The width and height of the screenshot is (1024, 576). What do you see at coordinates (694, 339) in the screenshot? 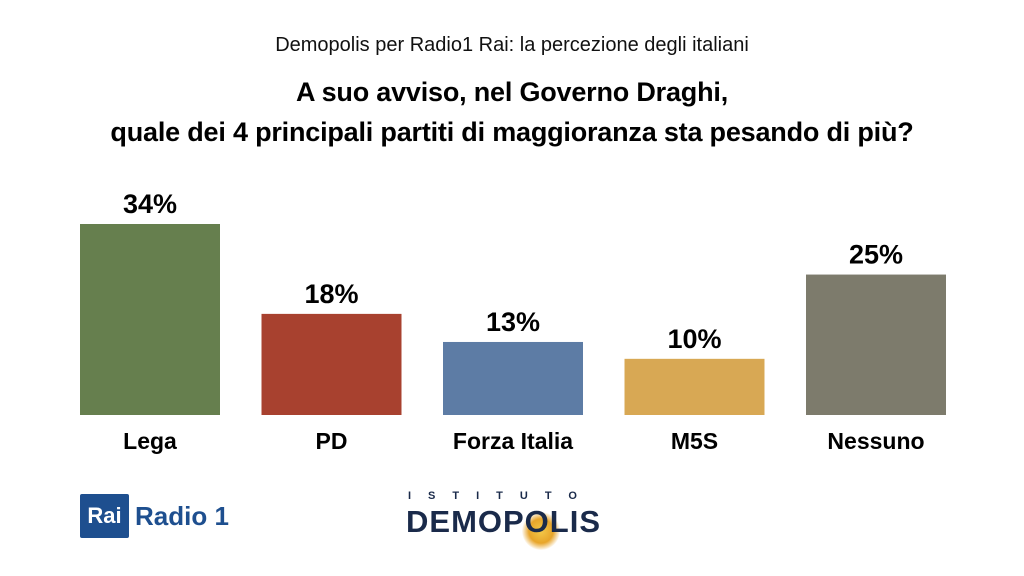
I see `data-label: 10%` at bounding box center [694, 339].